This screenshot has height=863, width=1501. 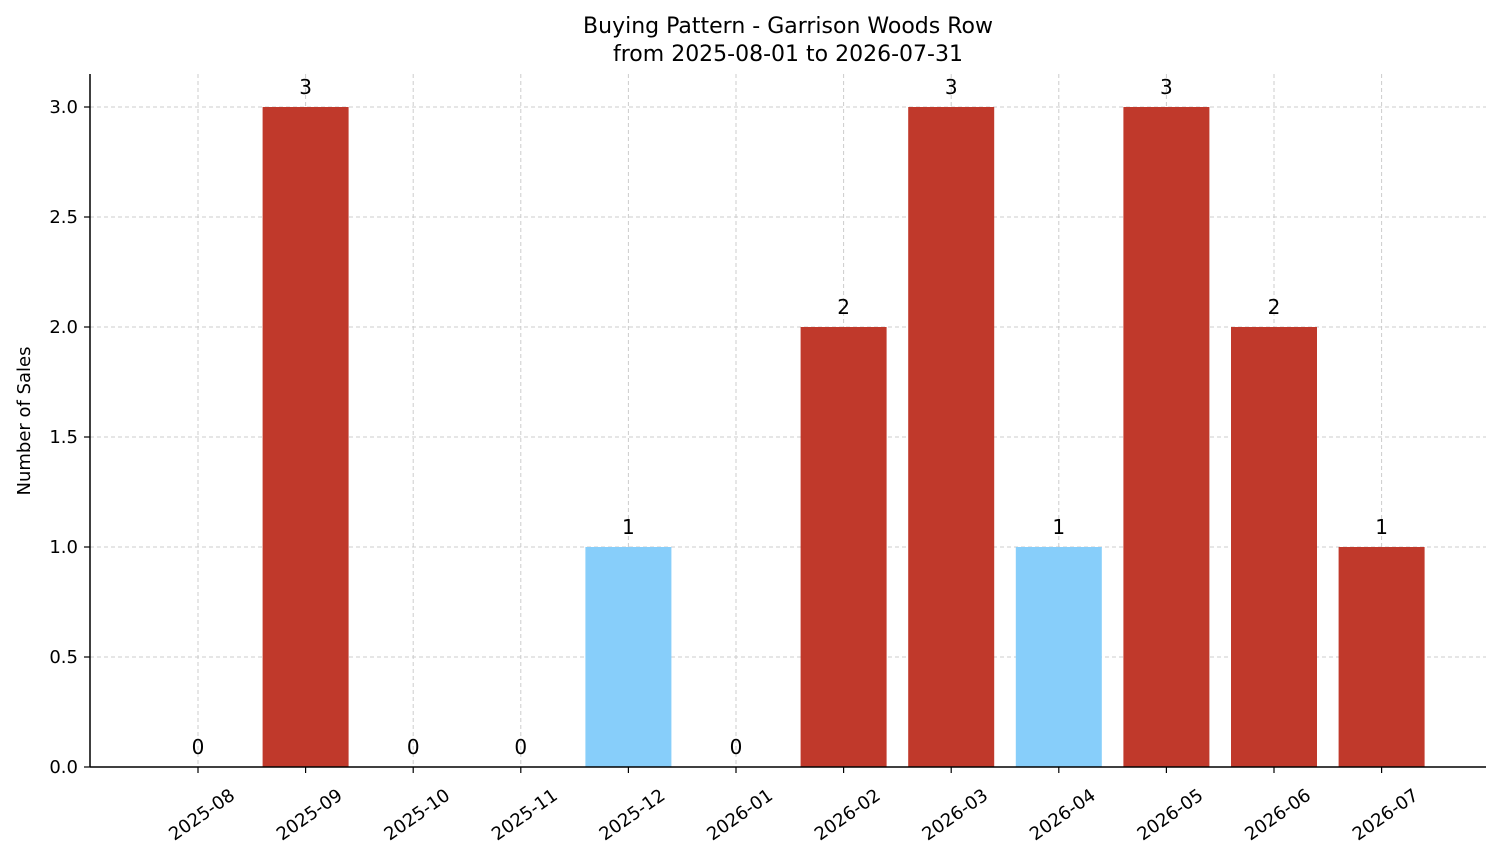 What do you see at coordinates (63, 547) in the screenshot?
I see `y-tick-label: 1.0` at bounding box center [63, 547].